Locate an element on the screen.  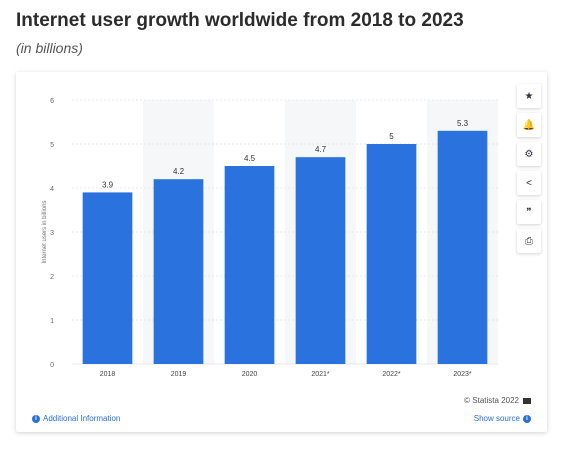
data-label: 3.9 is located at coordinates (108, 184).